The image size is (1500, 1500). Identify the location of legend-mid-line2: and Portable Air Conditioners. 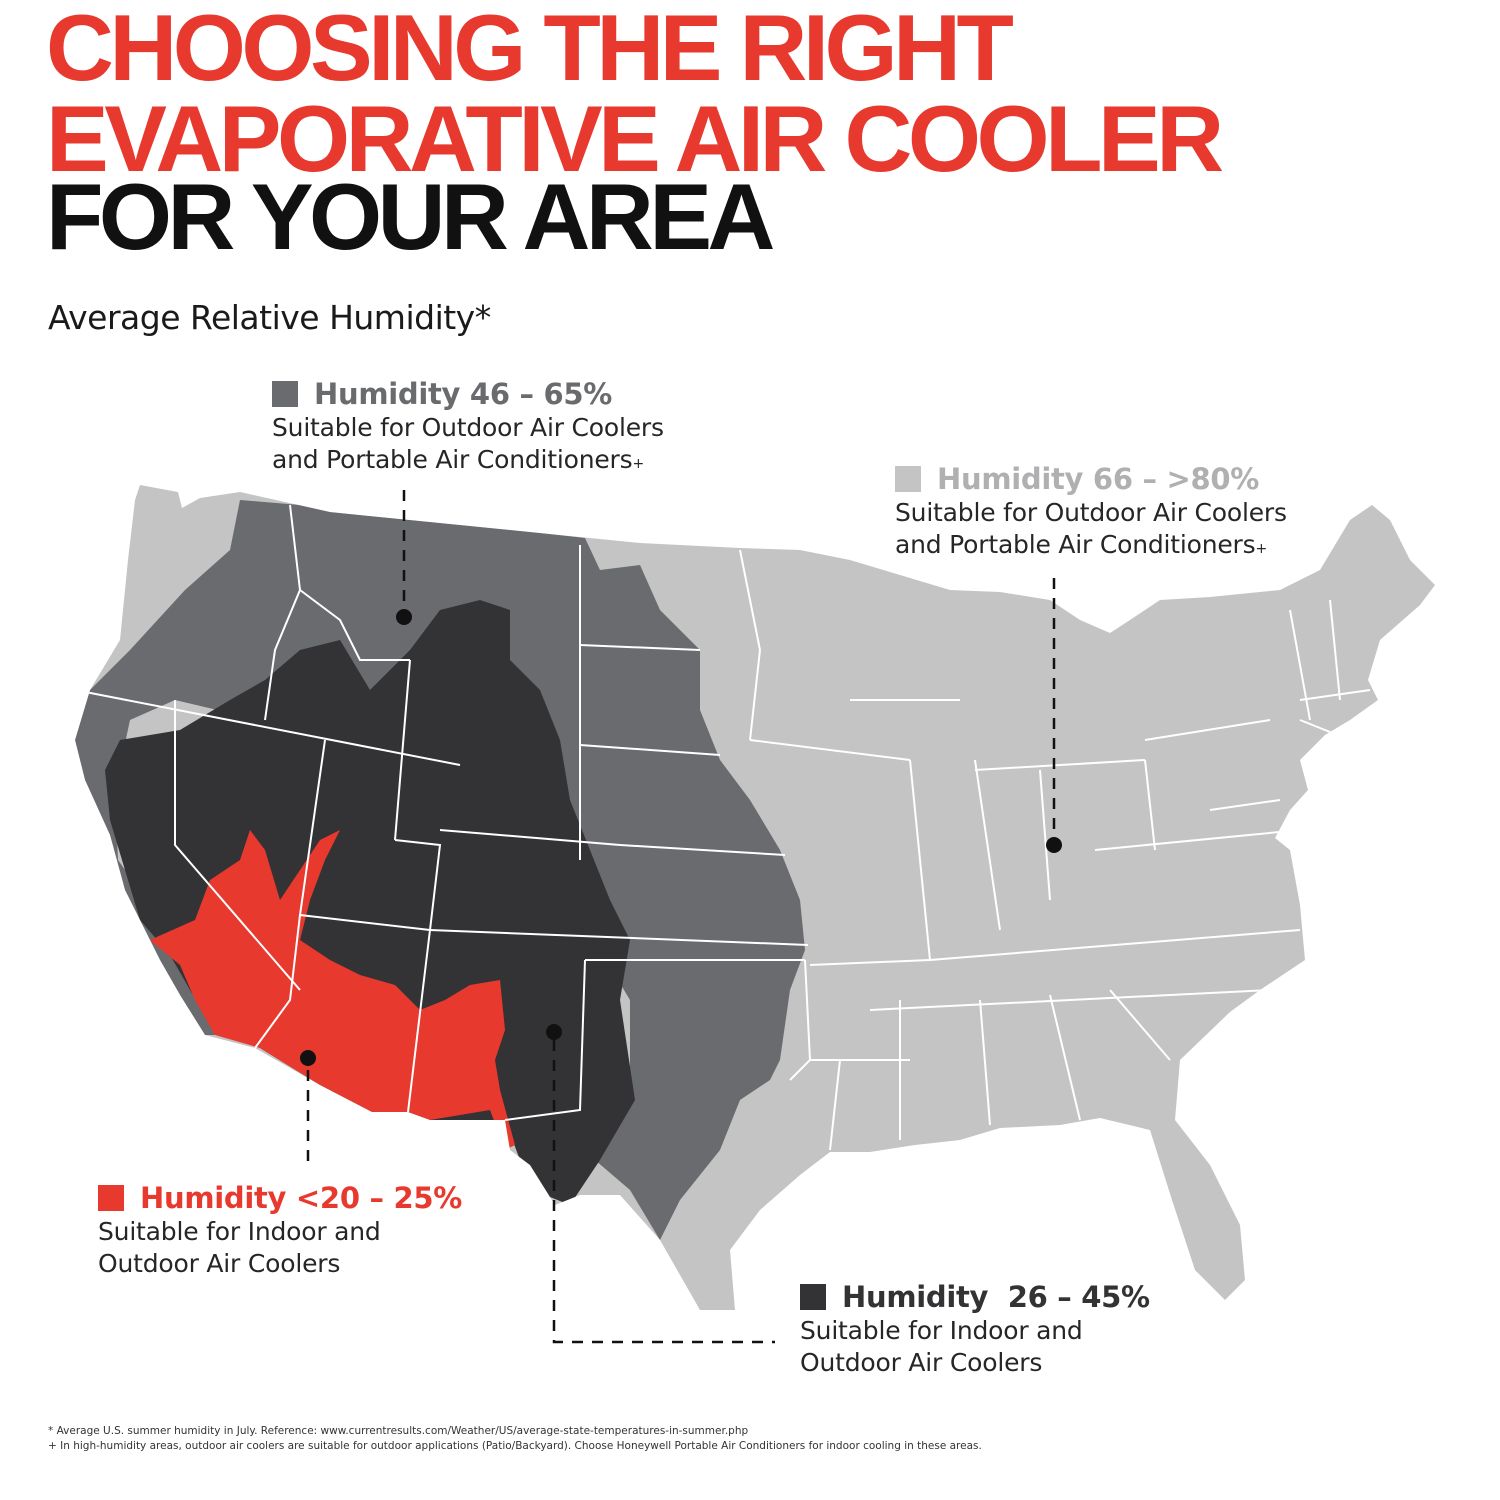
(452, 459).